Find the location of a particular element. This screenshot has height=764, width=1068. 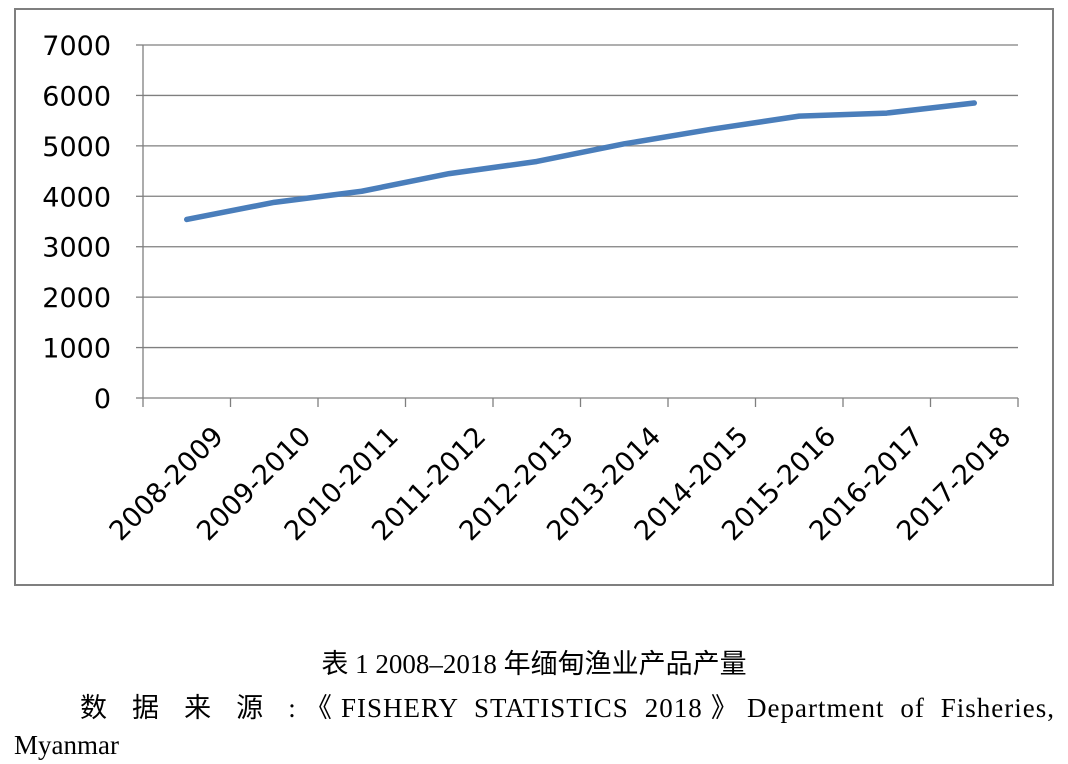

figure-caption: 表 1 2008–2018 年缅甸渔业产品产量 is located at coordinates (534, 664).